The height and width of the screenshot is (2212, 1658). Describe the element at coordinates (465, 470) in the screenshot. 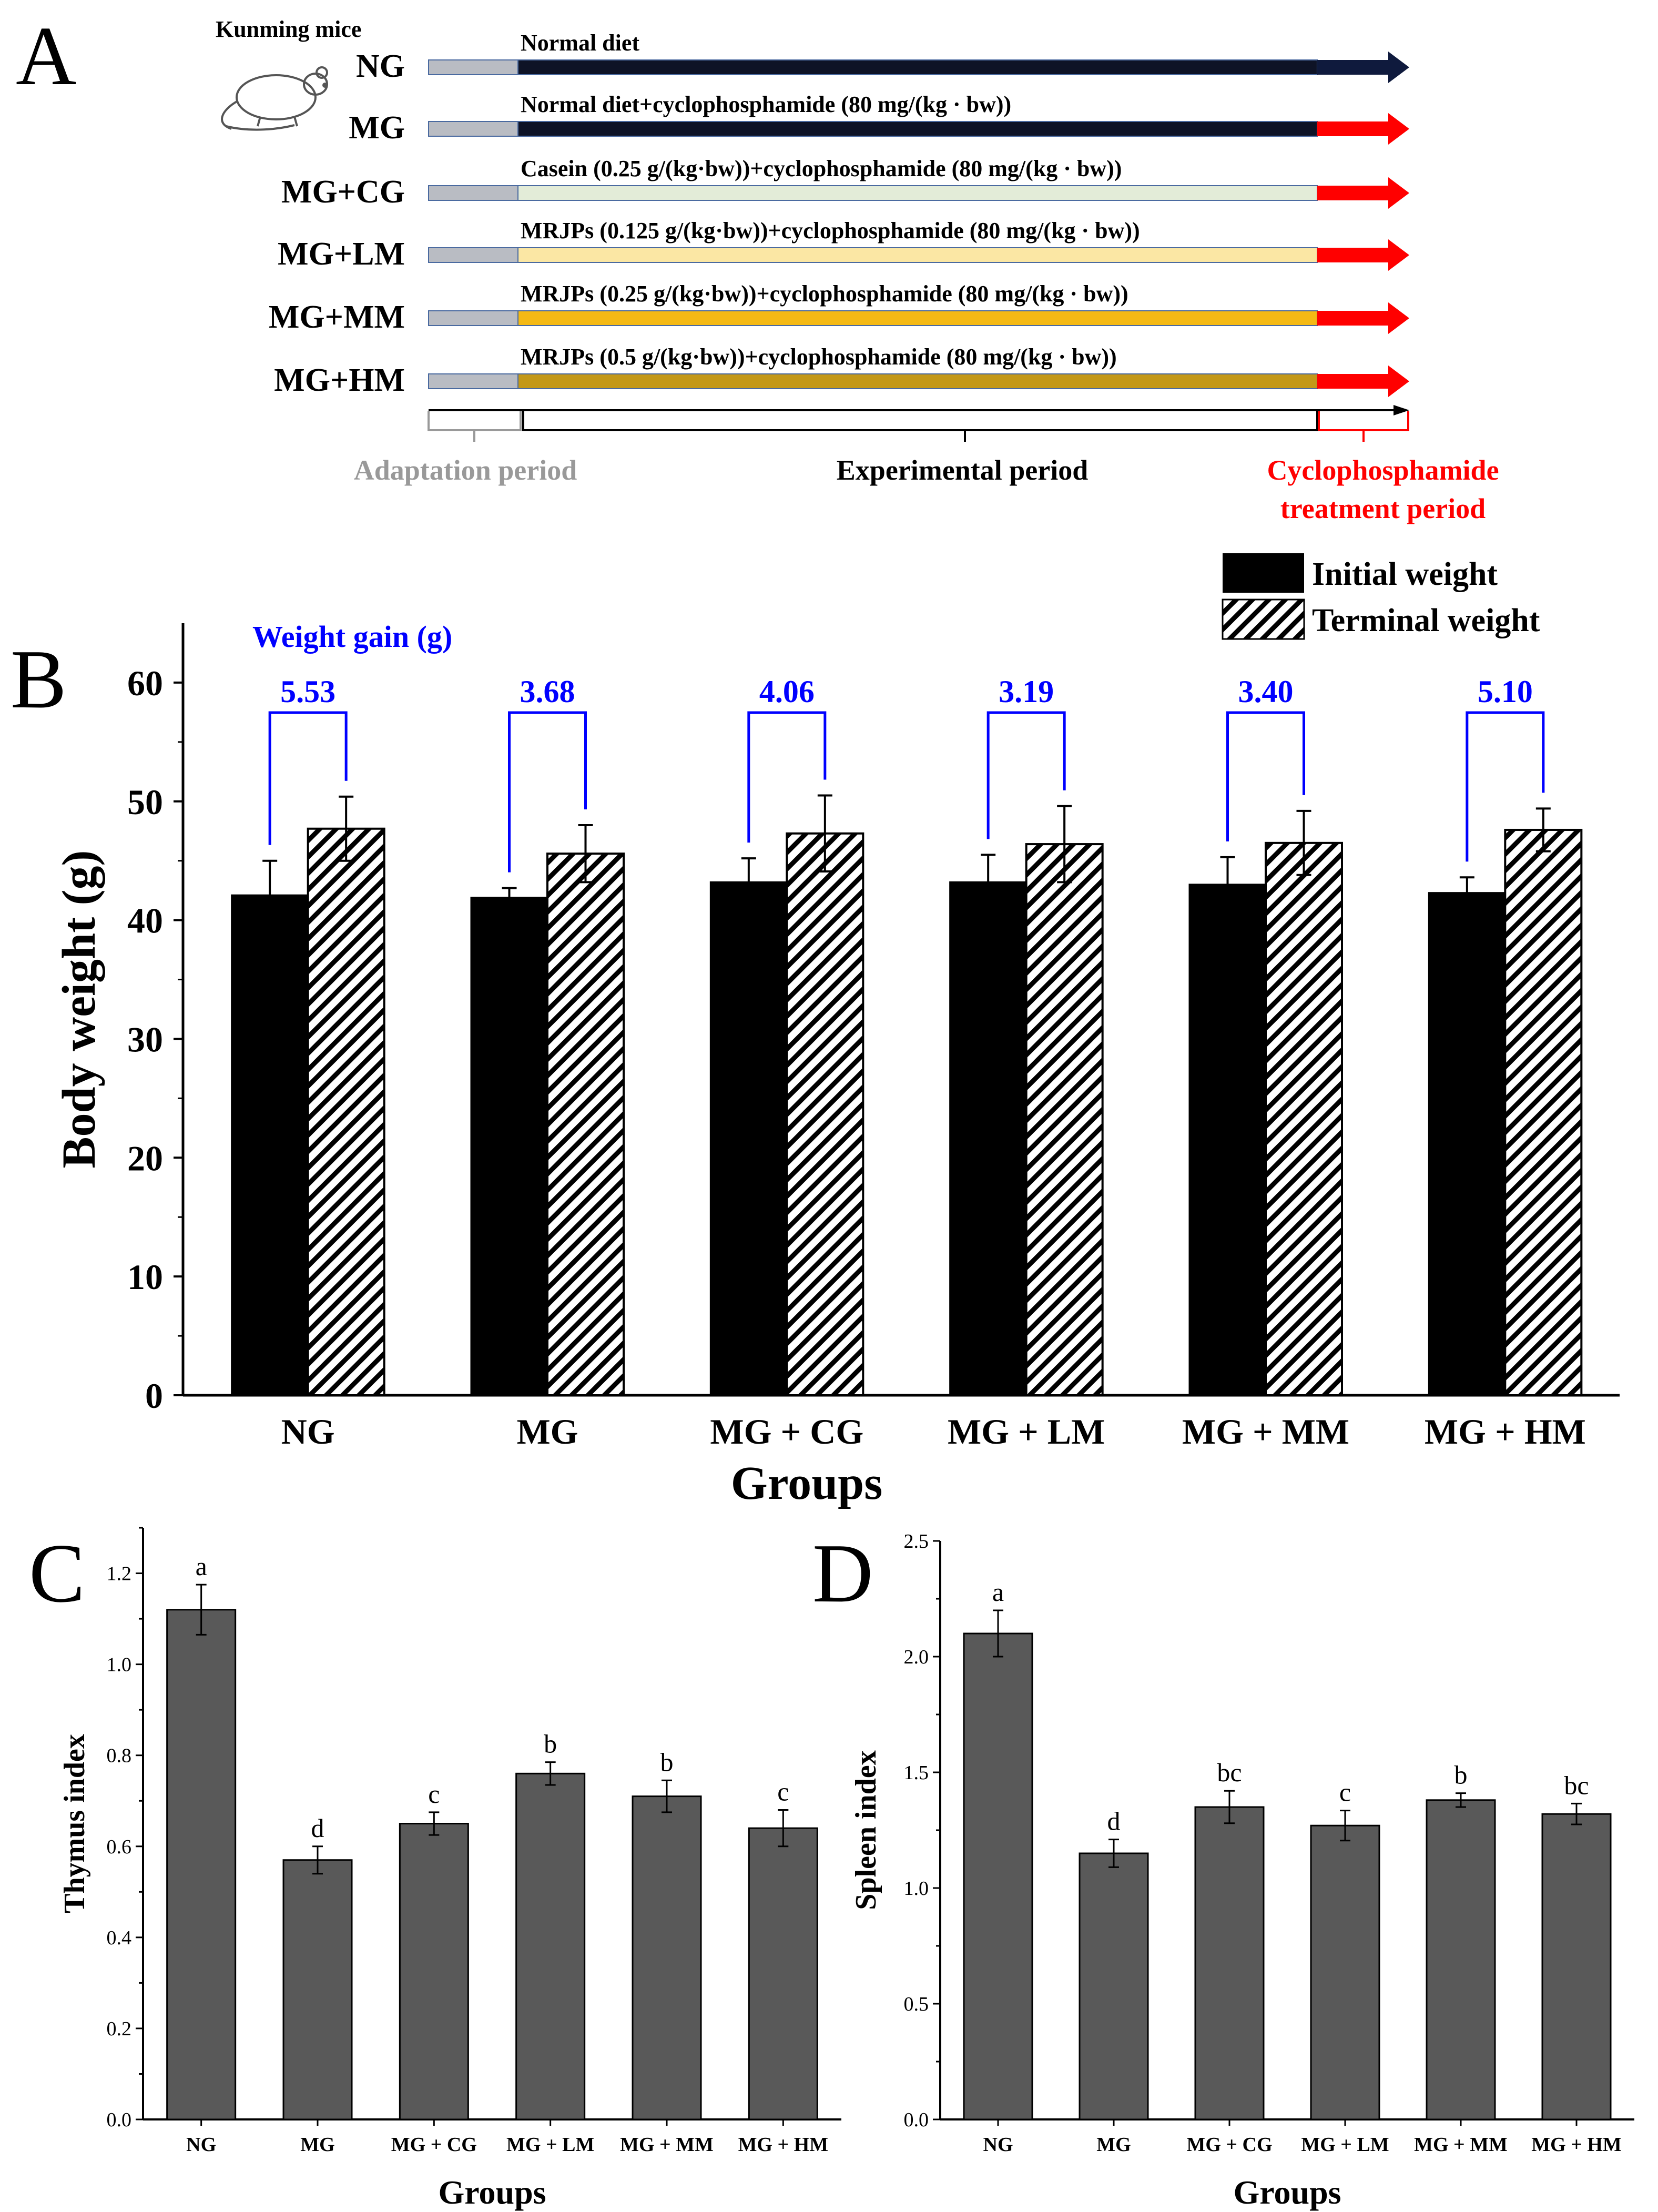

I see `adaptation-period-label: Adaptation period` at that location.